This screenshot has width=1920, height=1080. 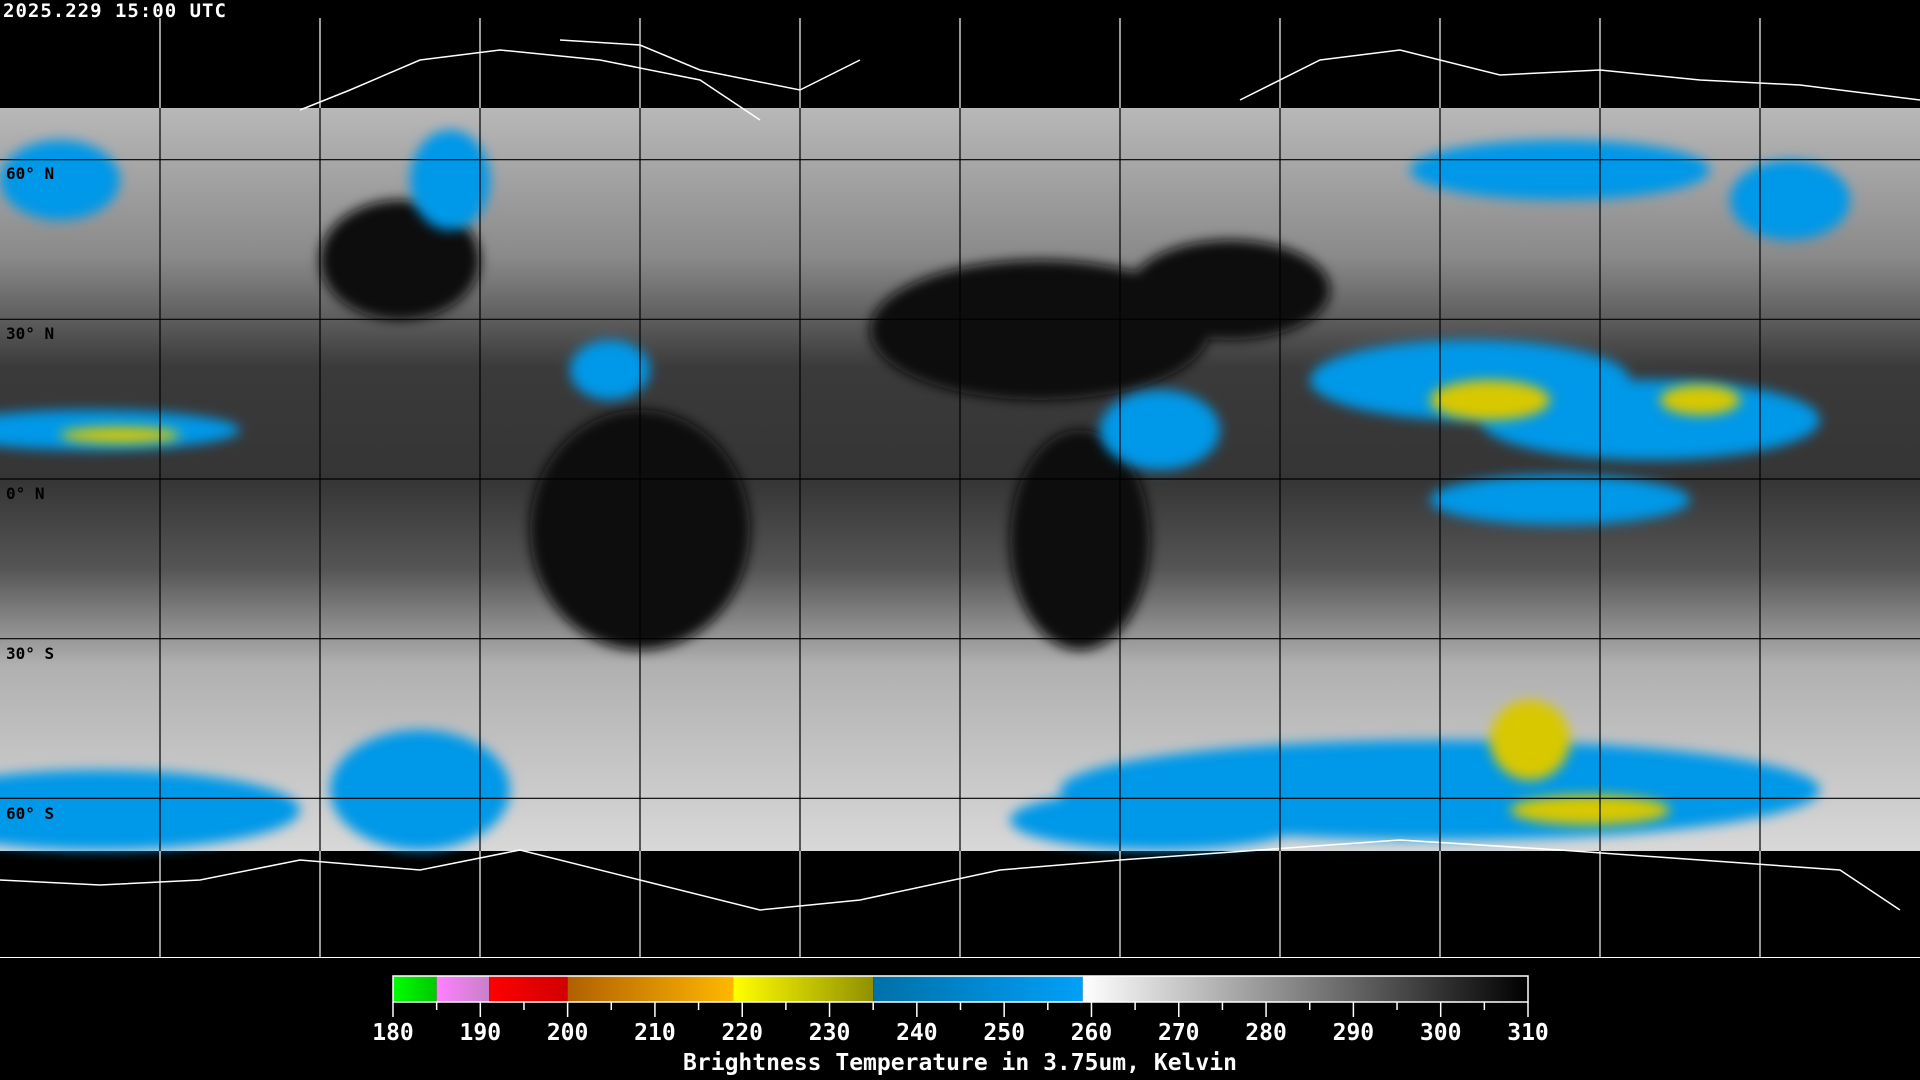 What do you see at coordinates (115, 11) in the screenshot?
I see `timestamp: 2025.229 15:00 UTC` at bounding box center [115, 11].